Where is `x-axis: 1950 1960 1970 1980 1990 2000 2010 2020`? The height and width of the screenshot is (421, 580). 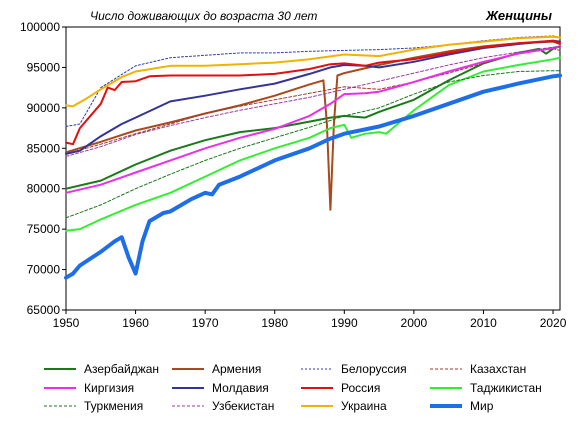
x-axis: 1950 1960 1970 1980 1990 2000 2010 2020 is located at coordinates (310, 320).